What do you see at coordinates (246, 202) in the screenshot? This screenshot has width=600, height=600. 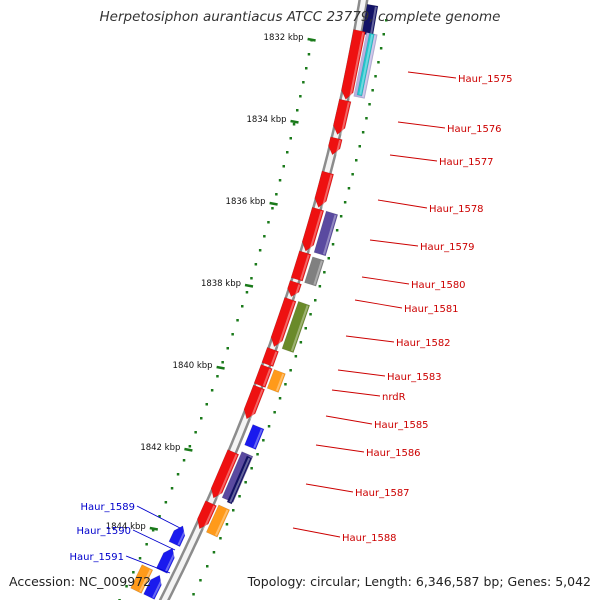 I see `tick-label: 1836 kbp` at bounding box center [246, 202].